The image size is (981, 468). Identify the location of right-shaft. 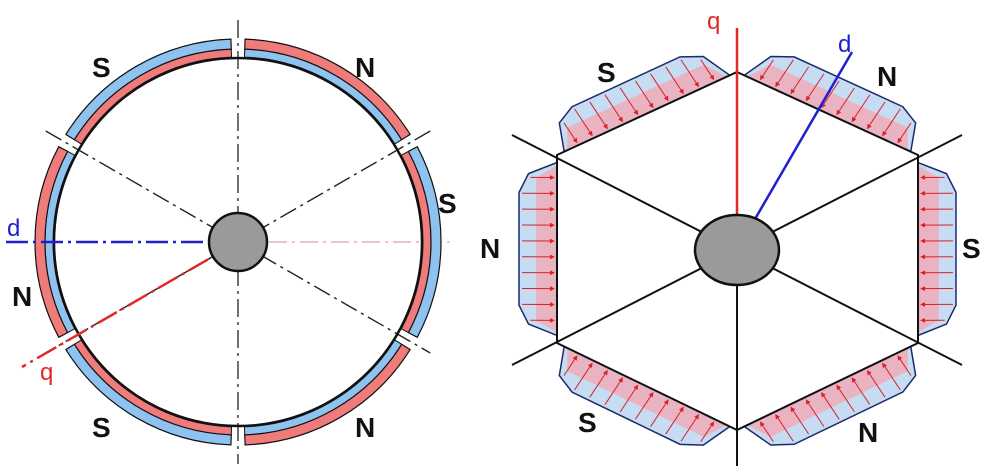
(737, 250).